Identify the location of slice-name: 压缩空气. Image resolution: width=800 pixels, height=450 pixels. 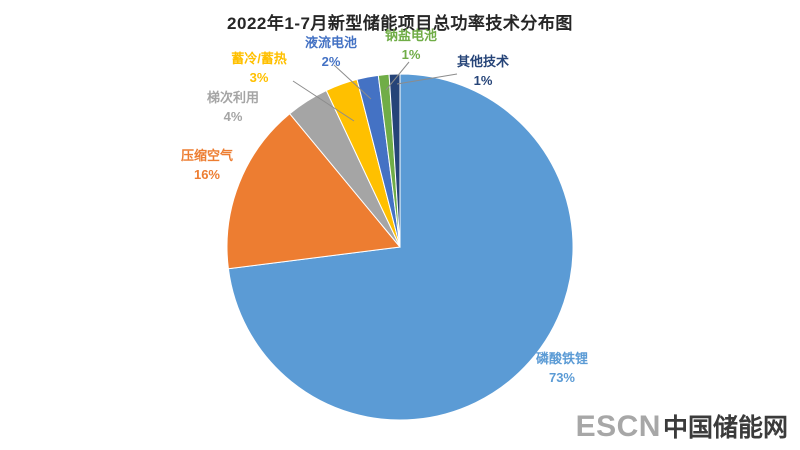
(207, 155).